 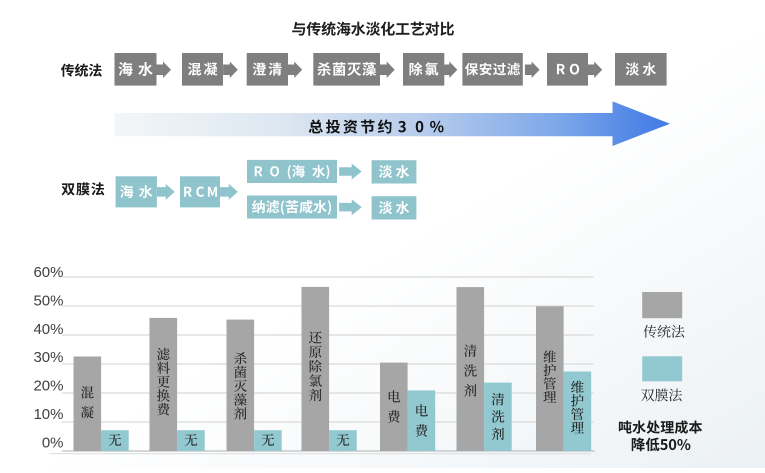 What do you see at coordinates (48, 414) in the screenshot?
I see `svg-text: 10%` at bounding box center [48, 414].